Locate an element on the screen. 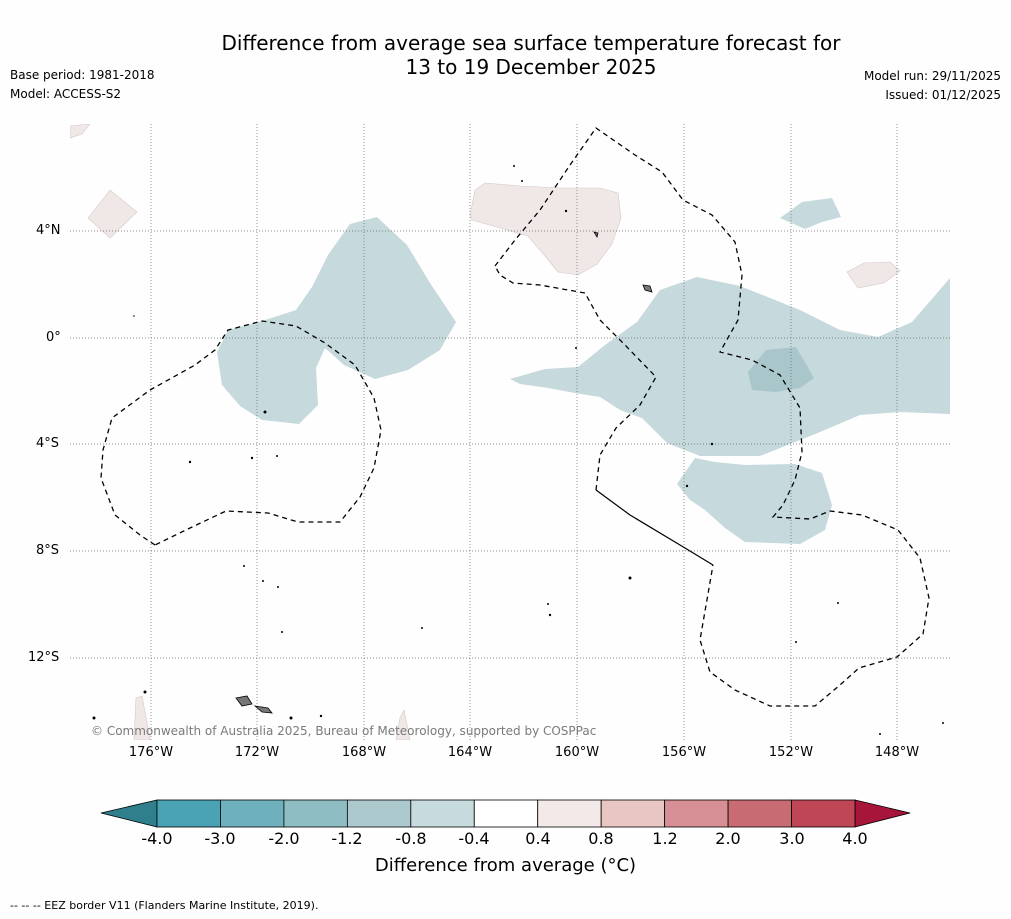 This screenshot has width=1011, height=919. colorbar-low-extend is located at coordinates (129, 813).